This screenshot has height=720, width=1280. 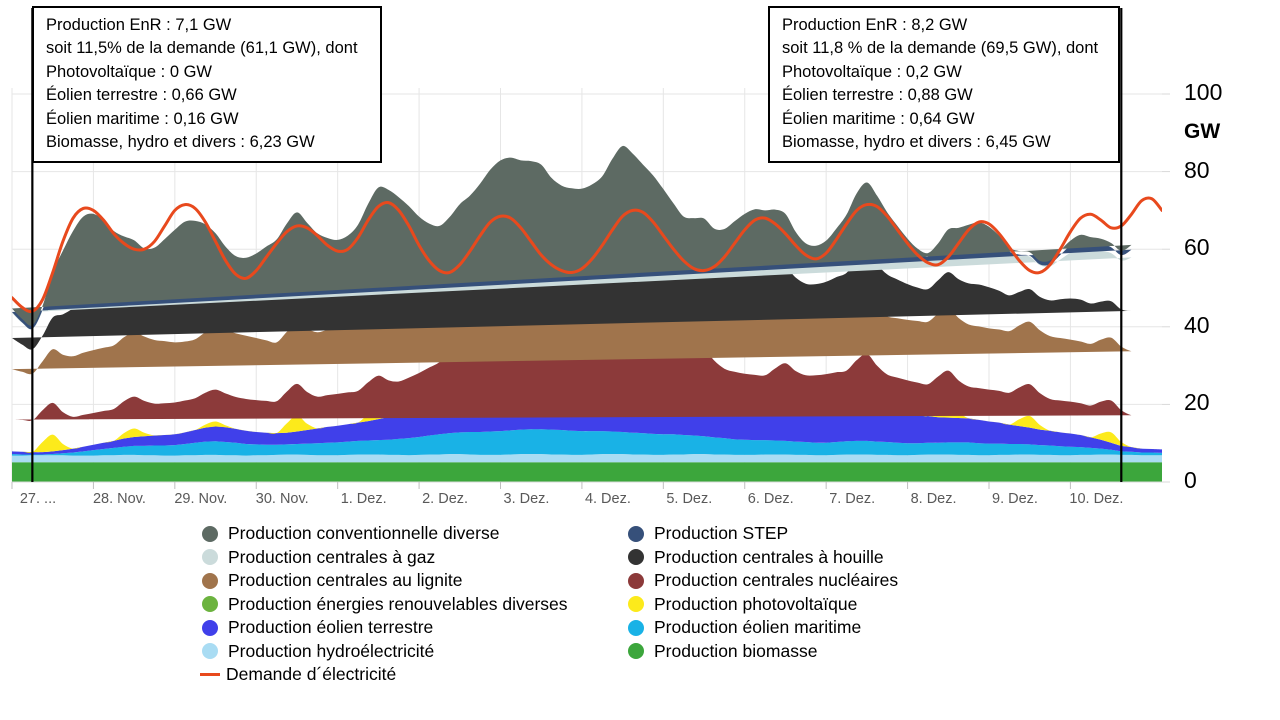 I want to click on legend-item: Production centrales nucléaires, so click(x=760, y=581).